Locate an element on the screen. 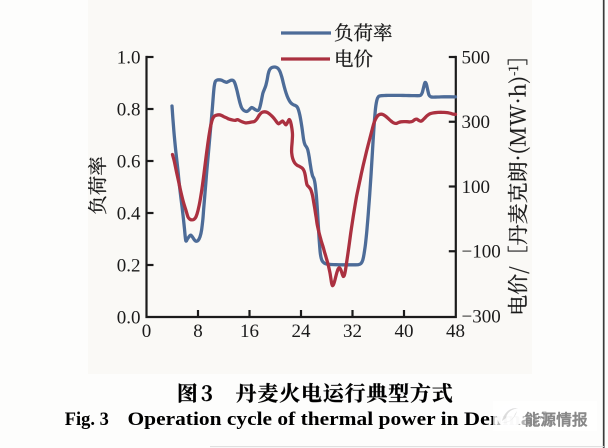 The image size is (608, 448). svg-text: 0.6 is located at coordinates (129, 161).